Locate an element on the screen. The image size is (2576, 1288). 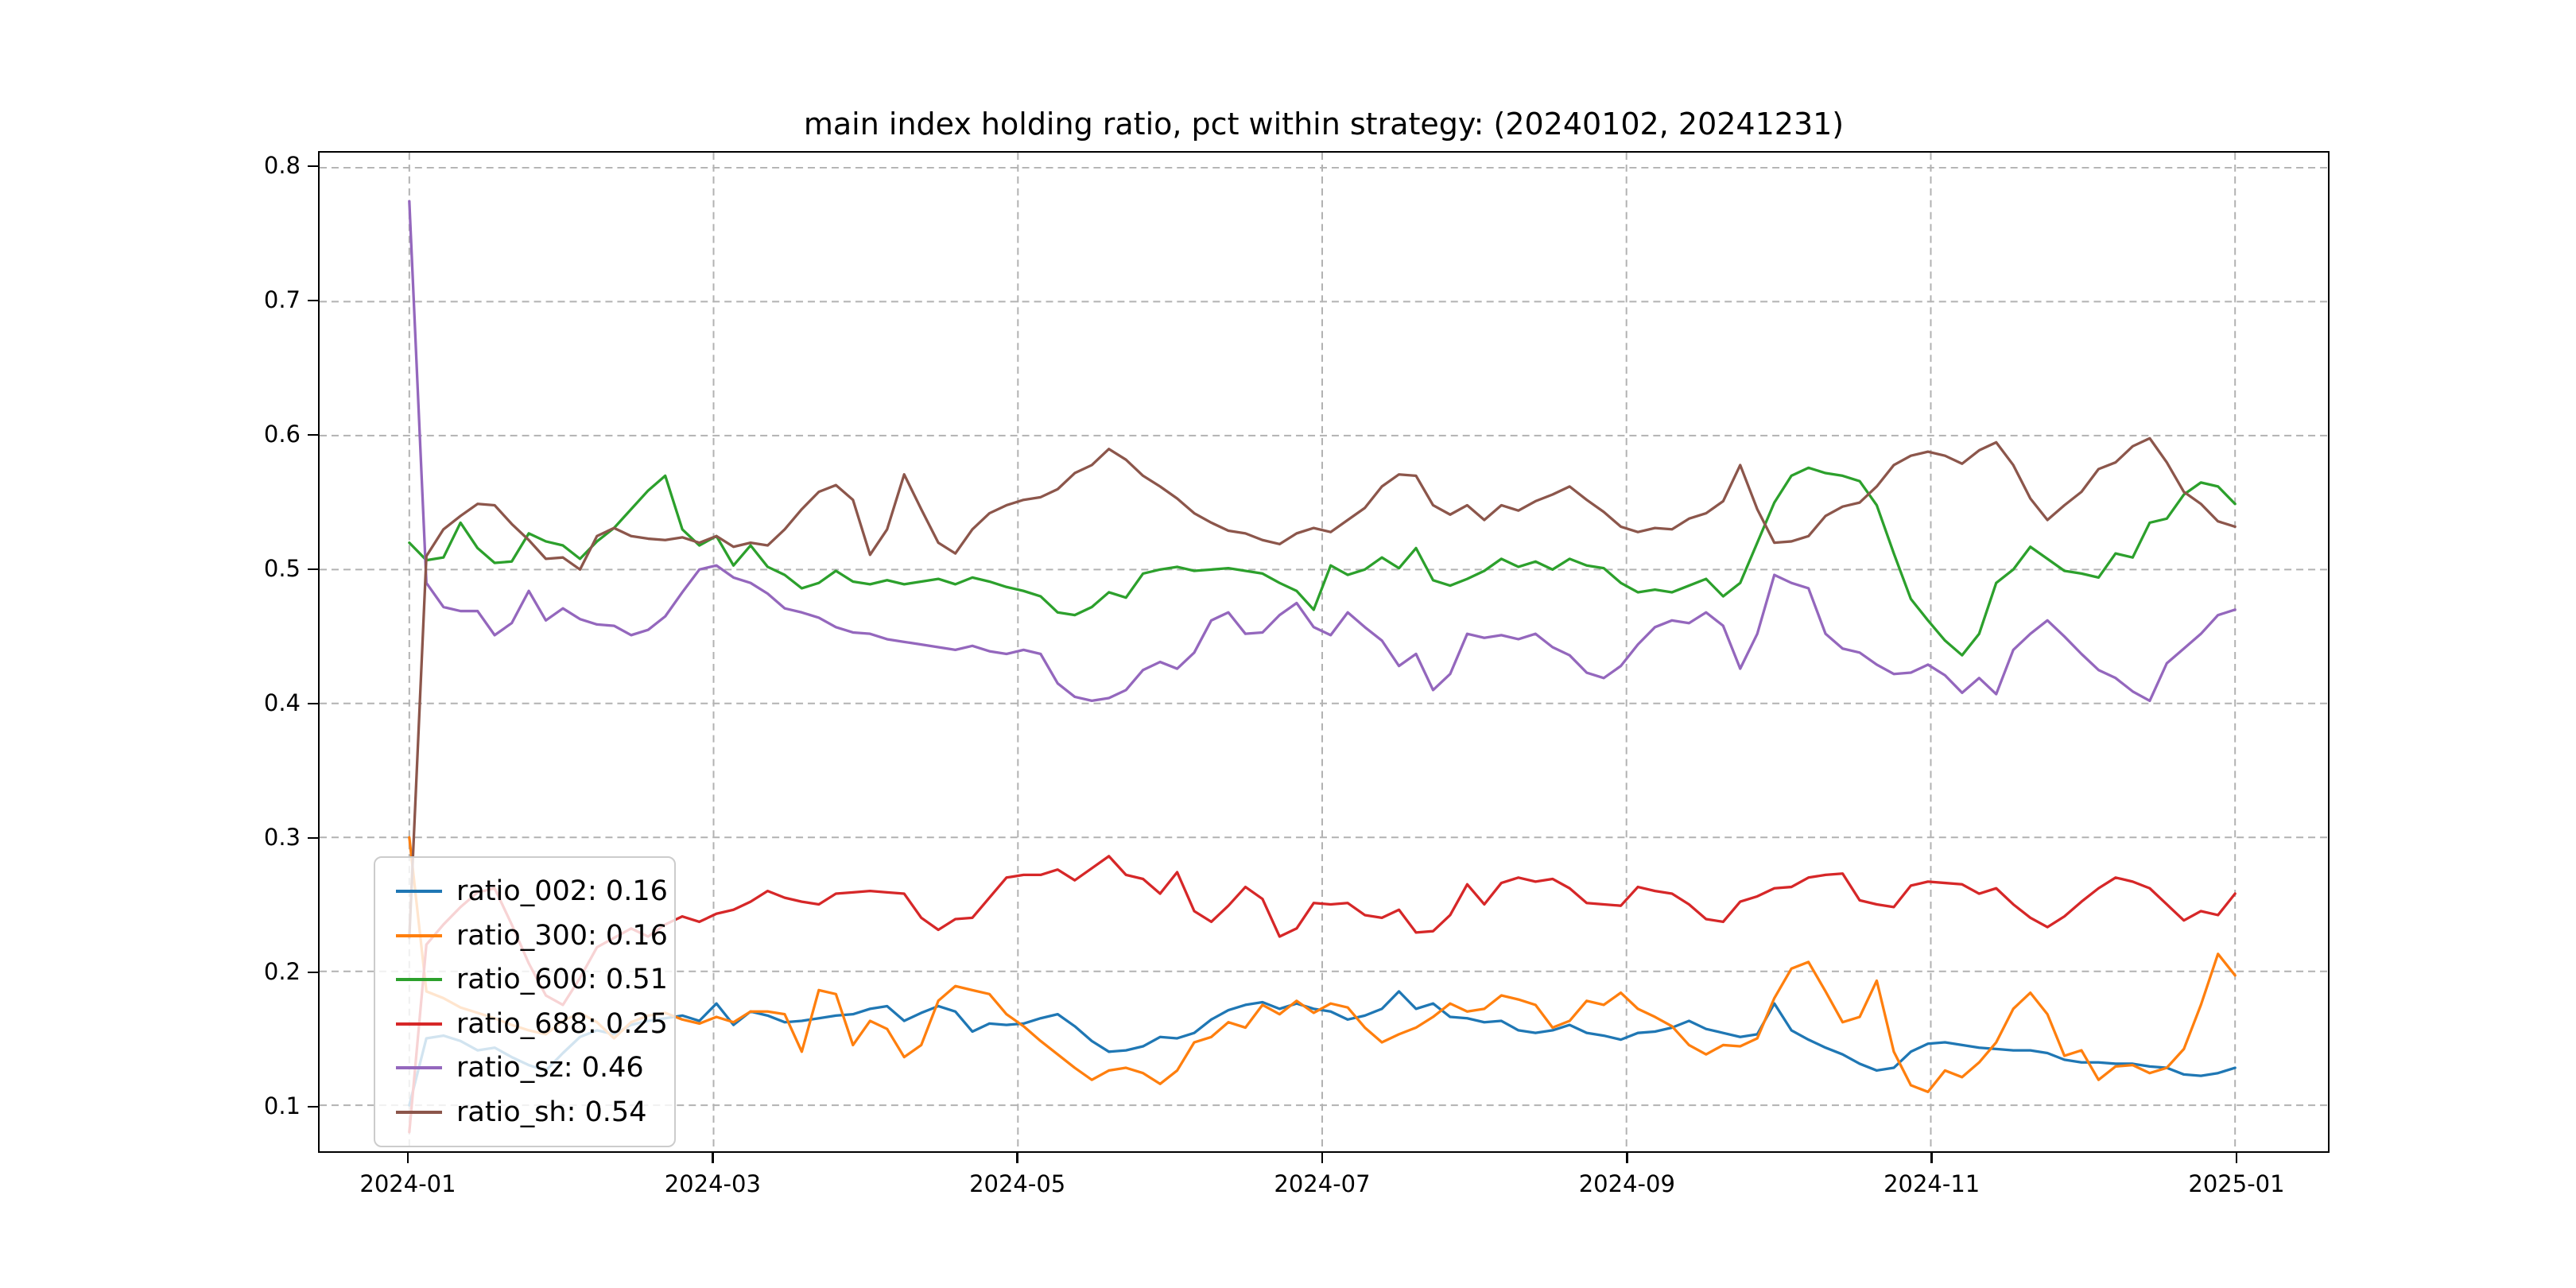
x-tick-label: 2024-01 is located at coordinates (407, 1183).